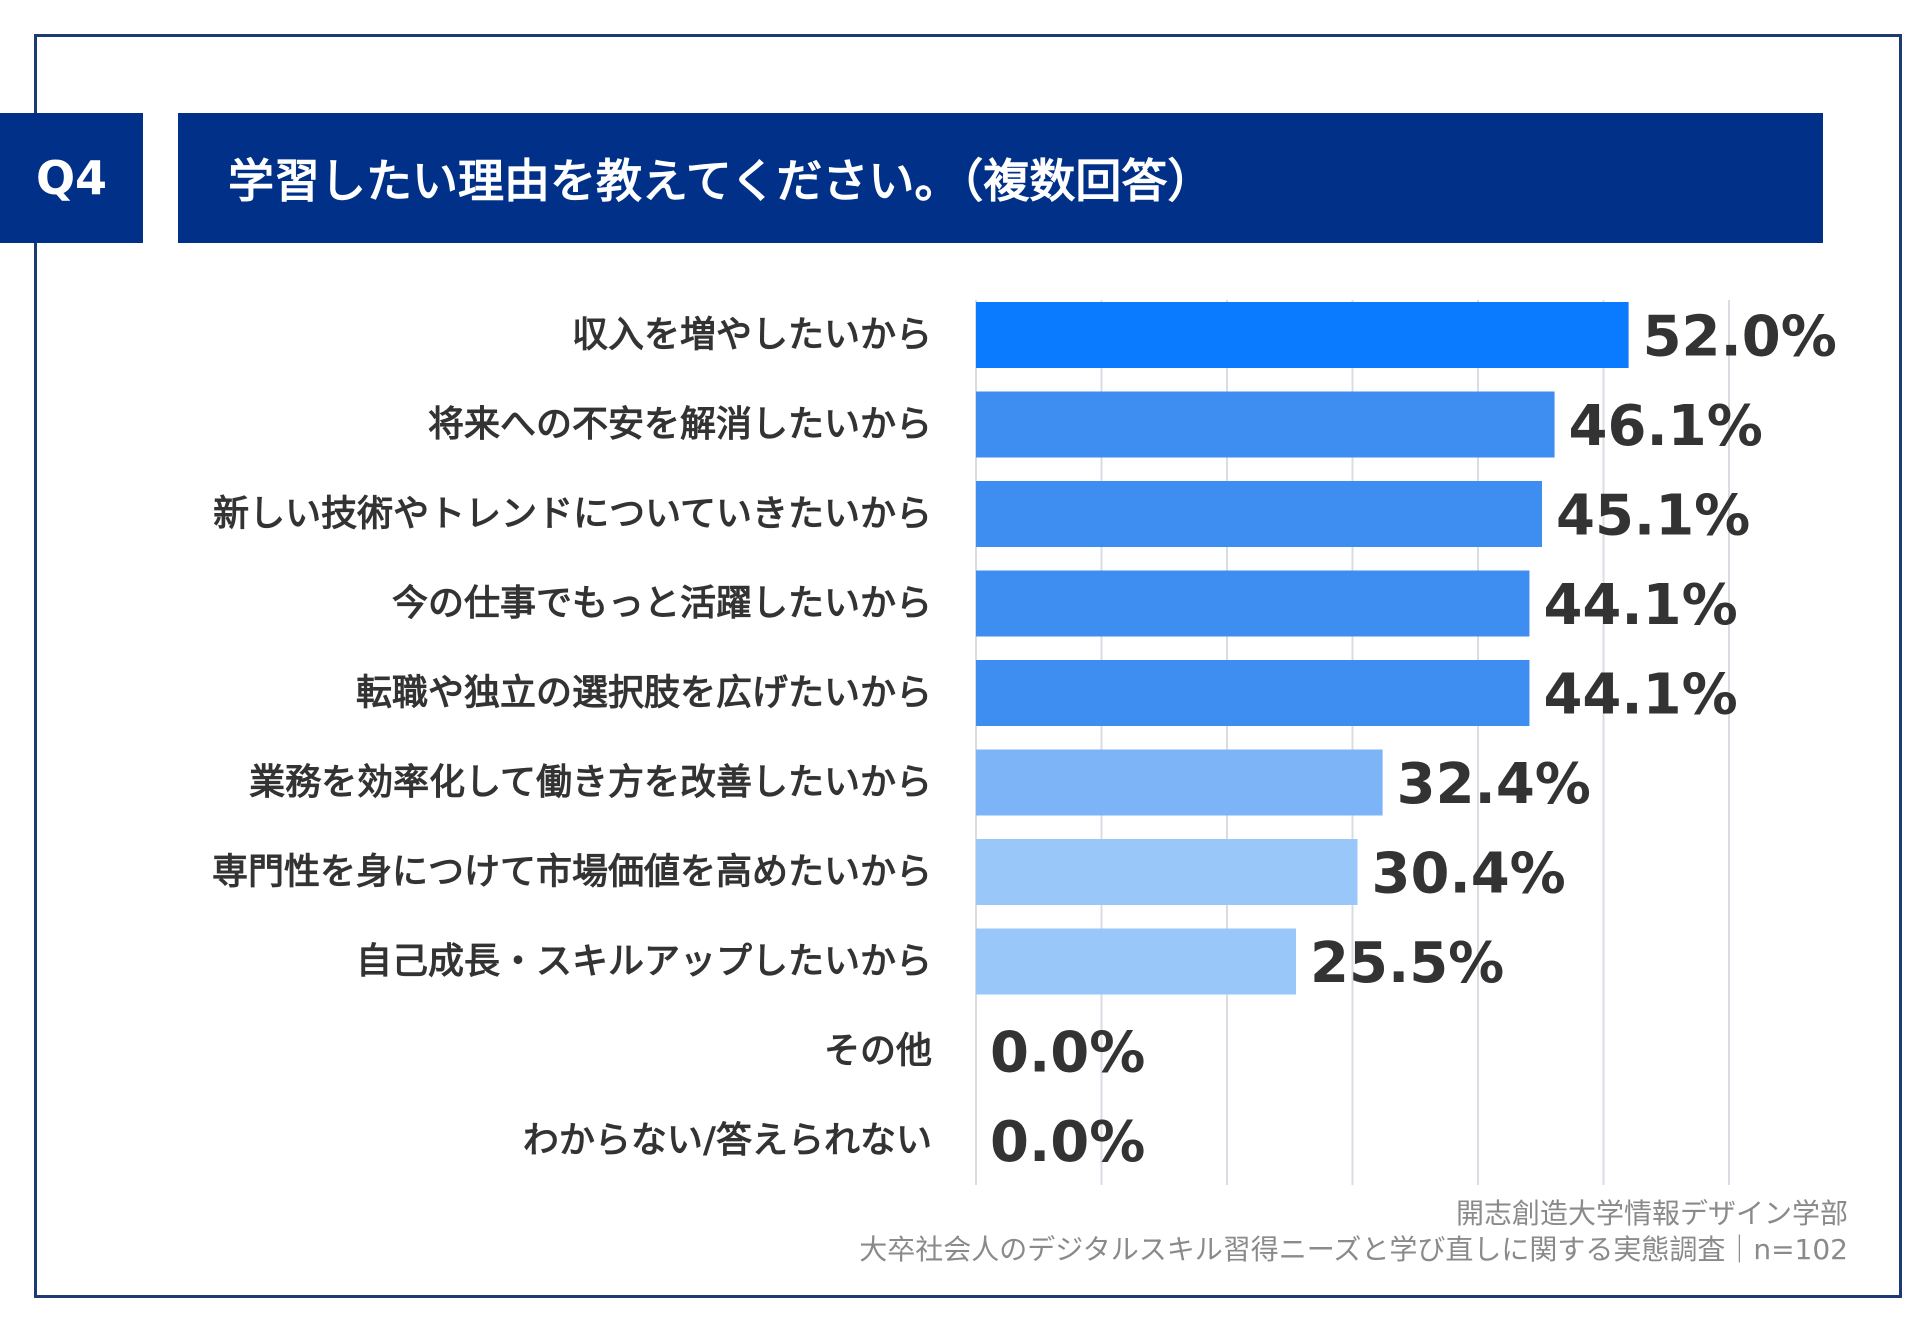 This screenshot has width=1920, height=1329. I want to click on category-label: 自己成長・スキルアップしたいから, so click(644, 961).